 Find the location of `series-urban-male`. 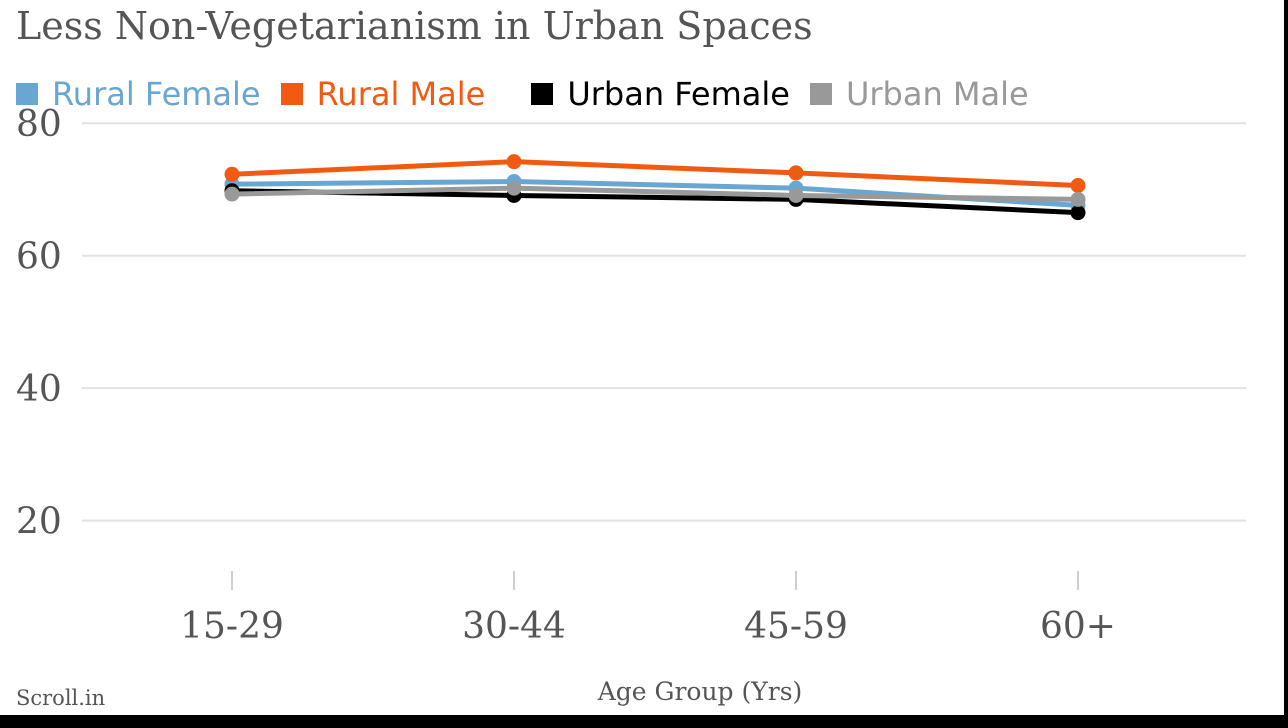

series-urban-male is located at coordinates (655, 193).